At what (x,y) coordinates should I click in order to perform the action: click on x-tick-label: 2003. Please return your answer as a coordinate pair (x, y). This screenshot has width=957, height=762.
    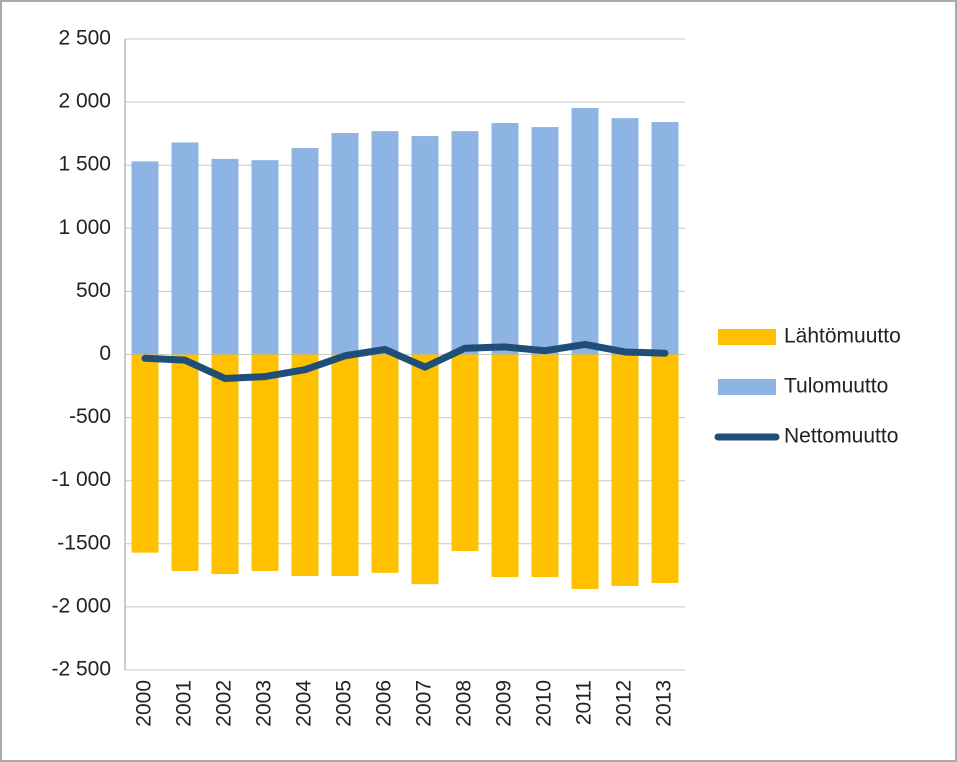
    Looking at the image, I should click on (264, 703).